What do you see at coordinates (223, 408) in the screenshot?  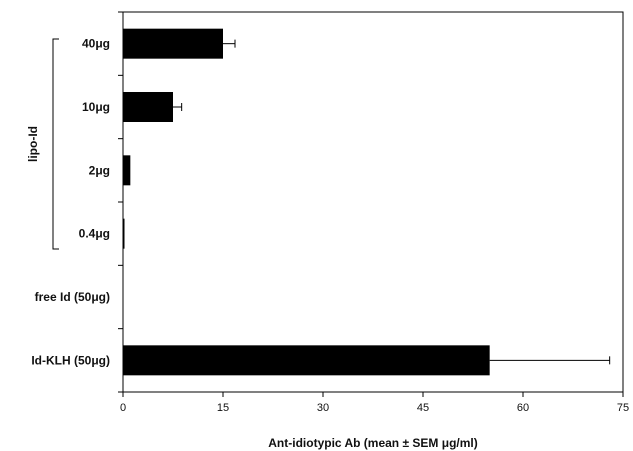 I see `x-tick-label: 15` at bounding box center [223, 408].